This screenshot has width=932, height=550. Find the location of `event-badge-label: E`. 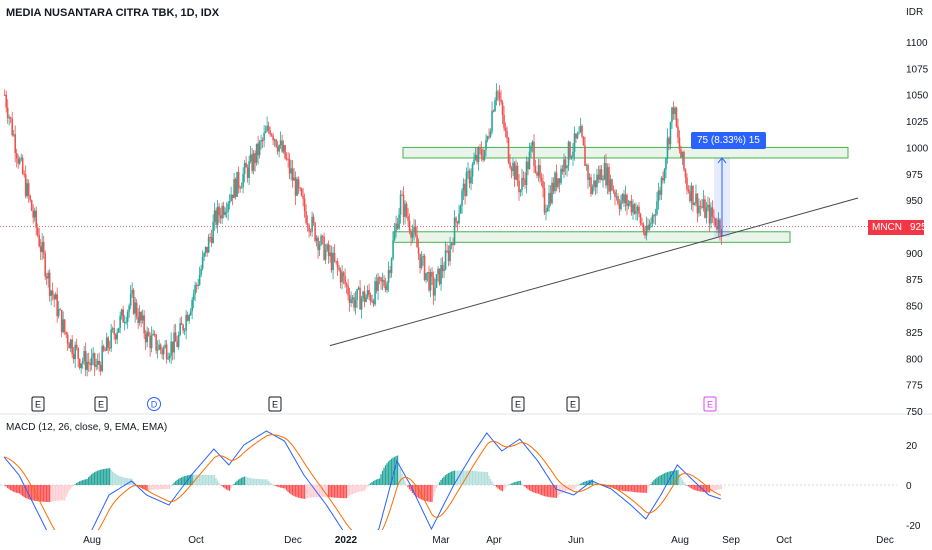

event-badge-label: E is located at coordinates (710, 405).